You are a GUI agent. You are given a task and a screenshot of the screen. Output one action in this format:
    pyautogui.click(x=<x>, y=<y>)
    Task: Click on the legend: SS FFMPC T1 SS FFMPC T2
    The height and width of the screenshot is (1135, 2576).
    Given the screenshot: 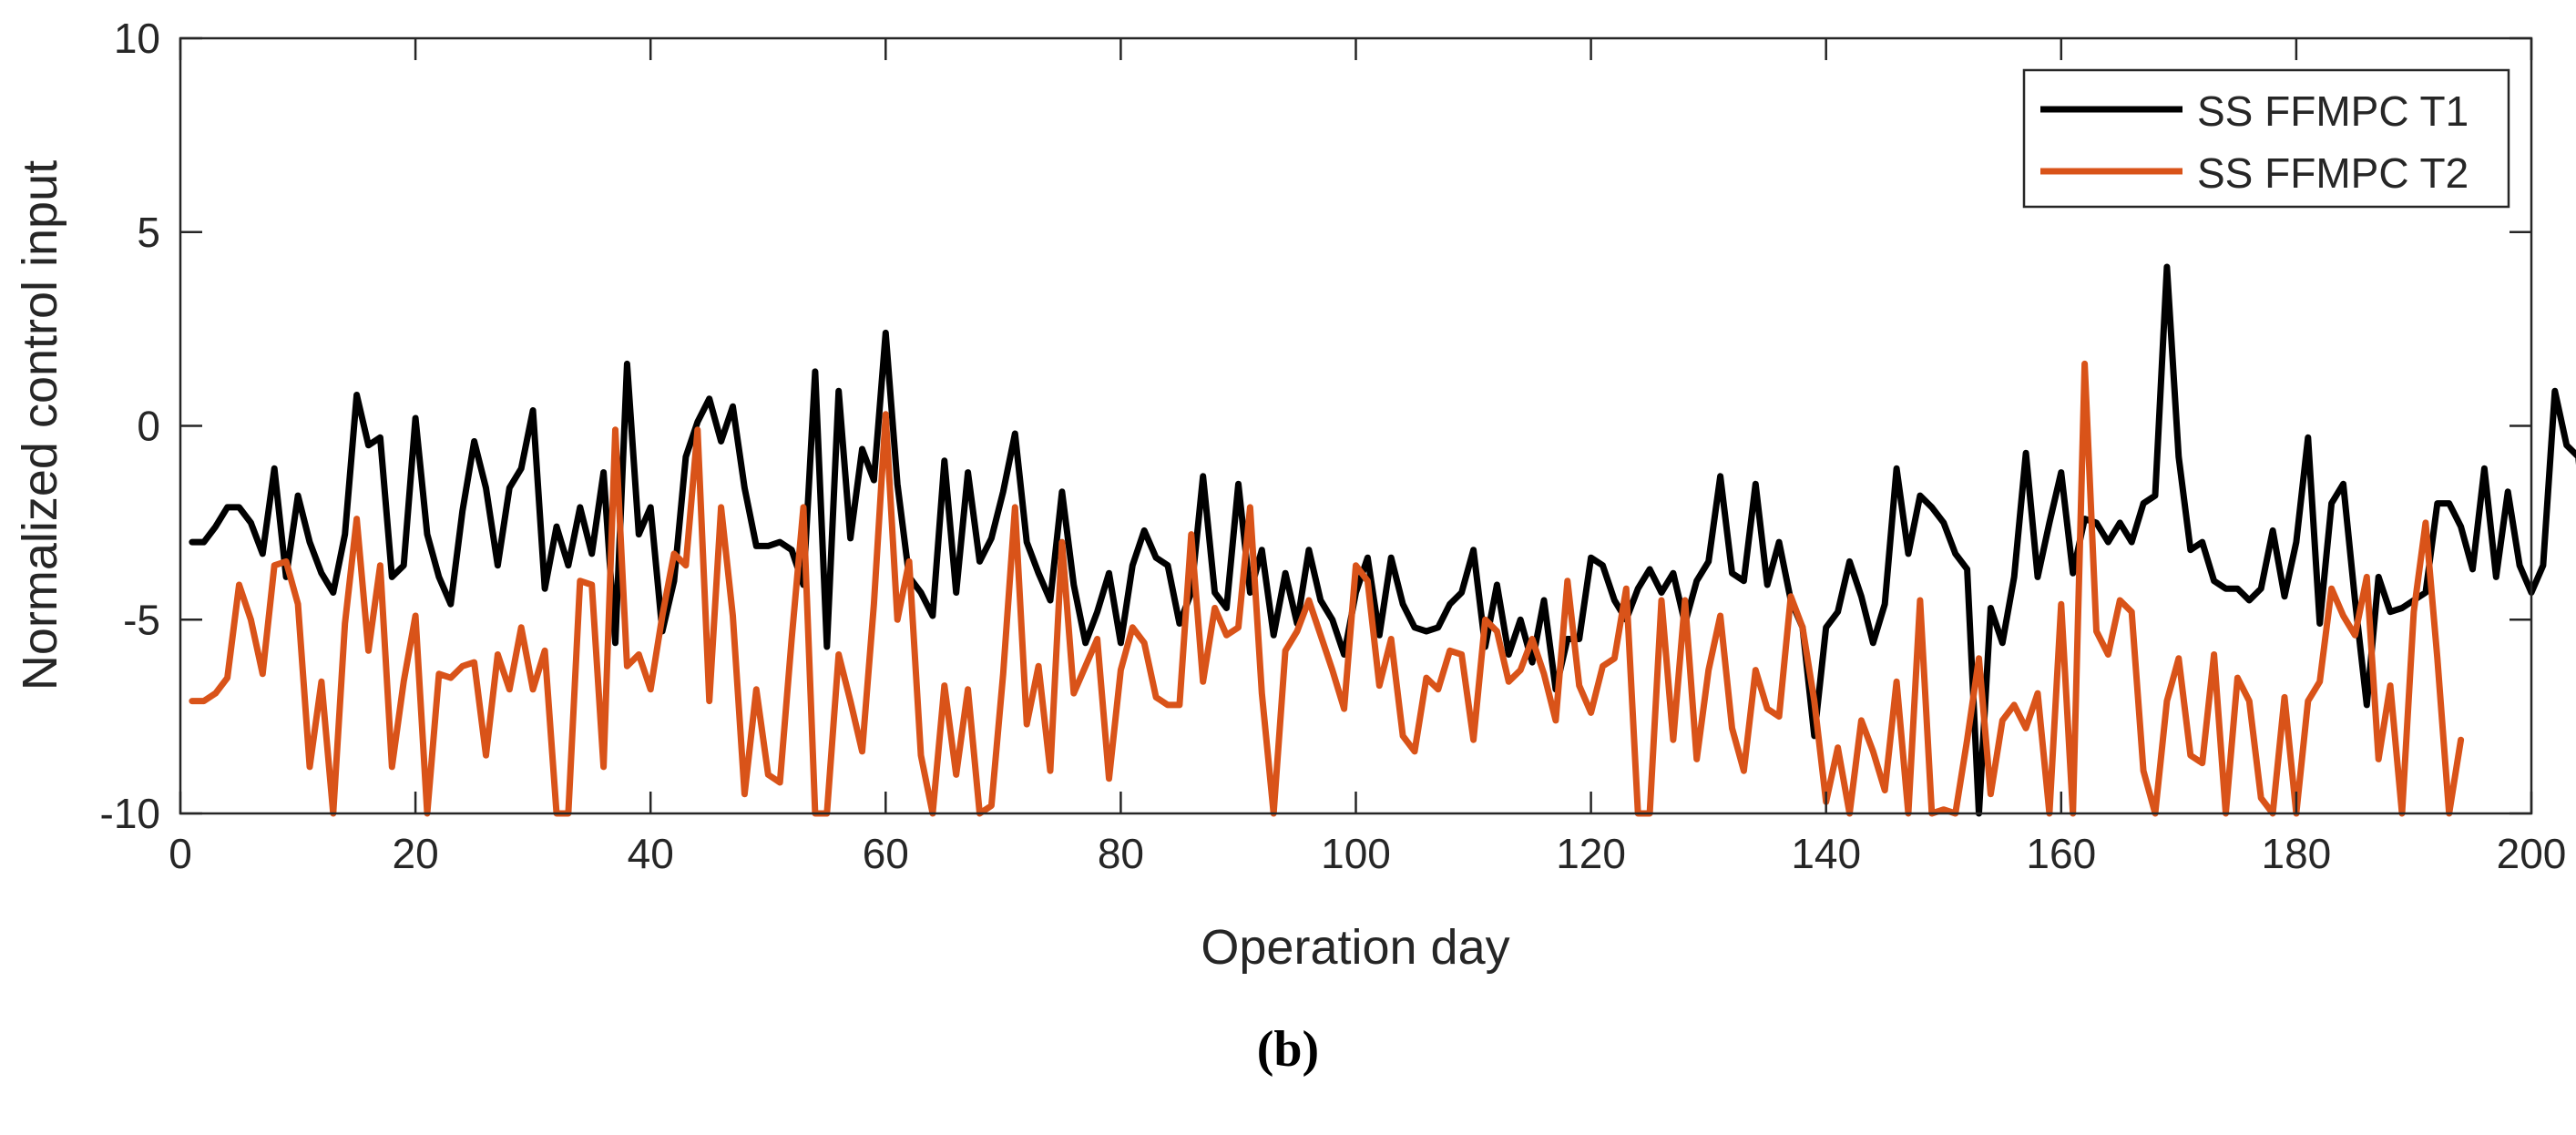 What is the action you would take?
    pyautogui.click(x=2266, y=138)
    